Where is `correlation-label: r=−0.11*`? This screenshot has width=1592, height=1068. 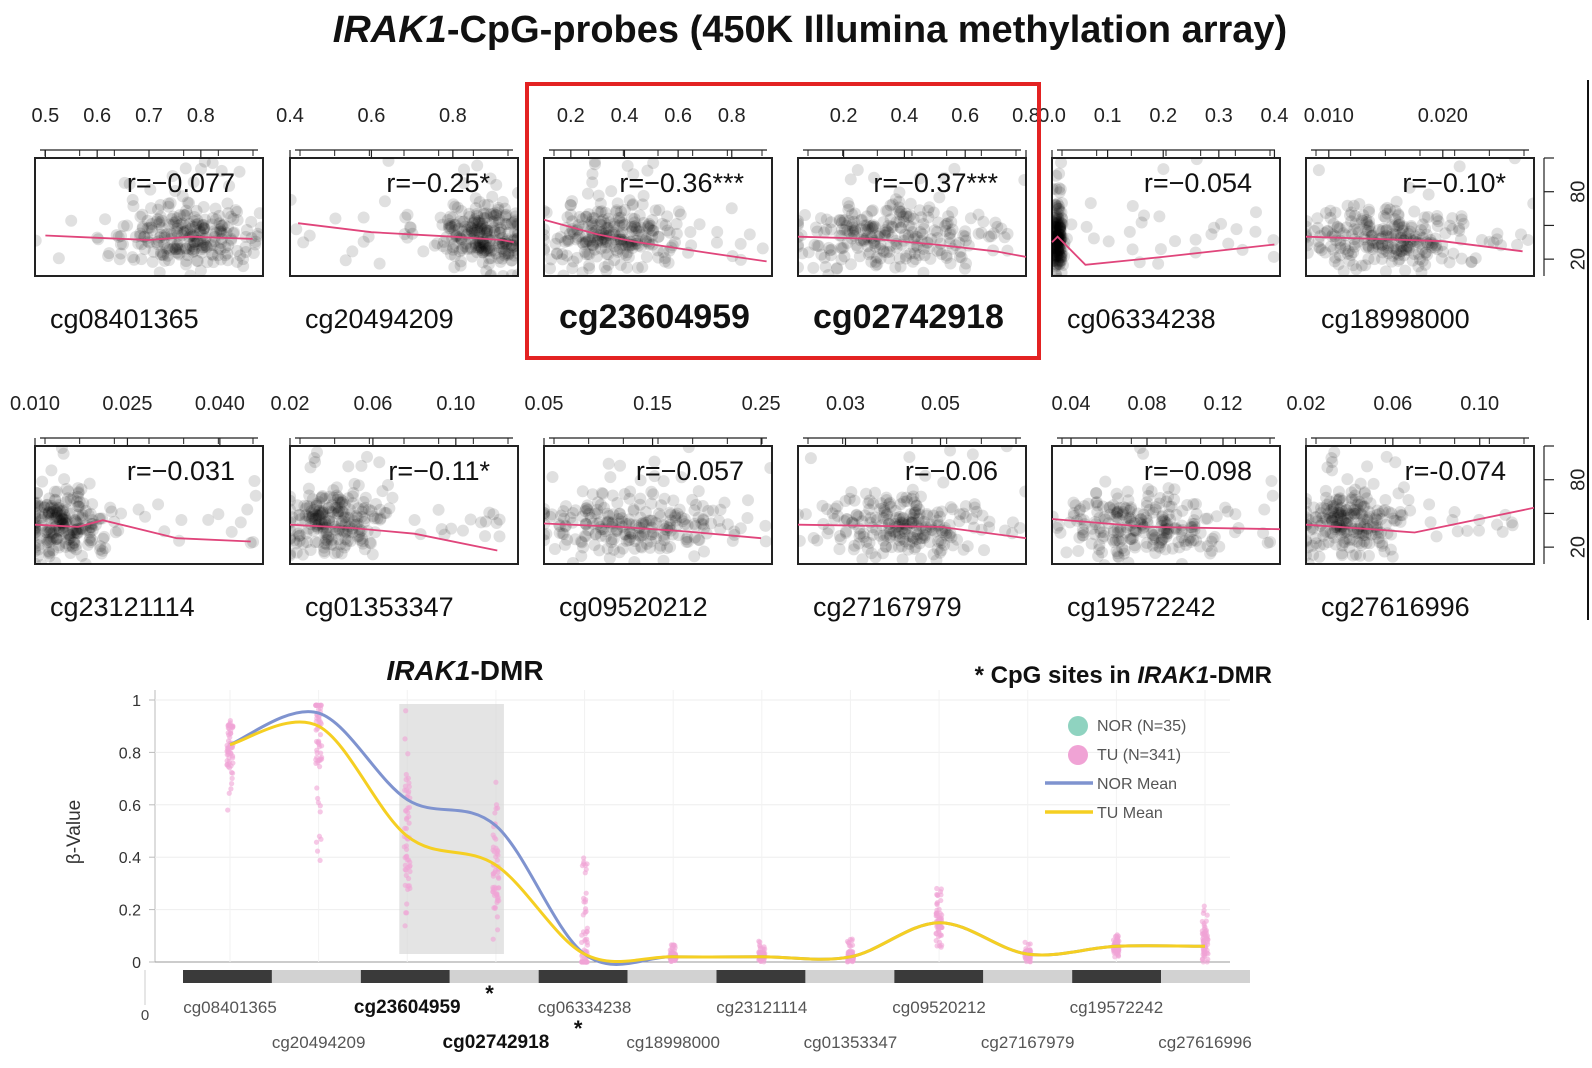
correlation-label: r=−0.11* is located at coordinates (439, 471).